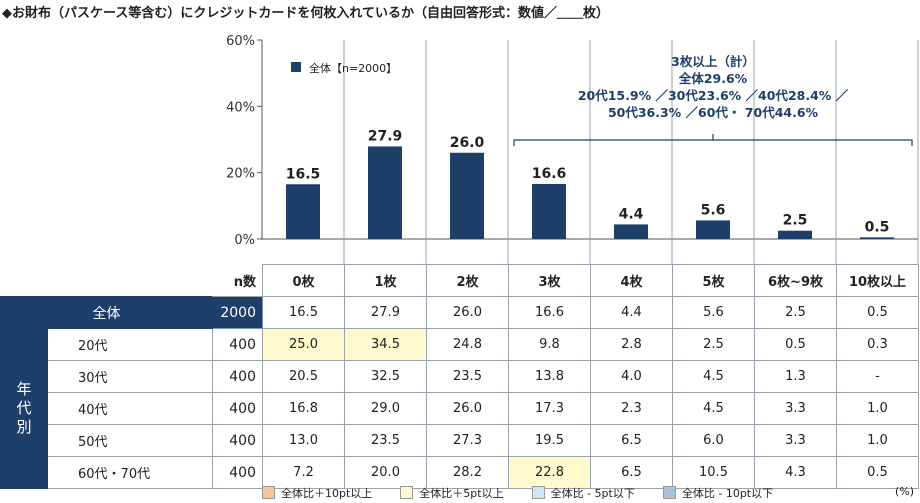  I want to click on table-cell: 32.5, so click(385, 376).